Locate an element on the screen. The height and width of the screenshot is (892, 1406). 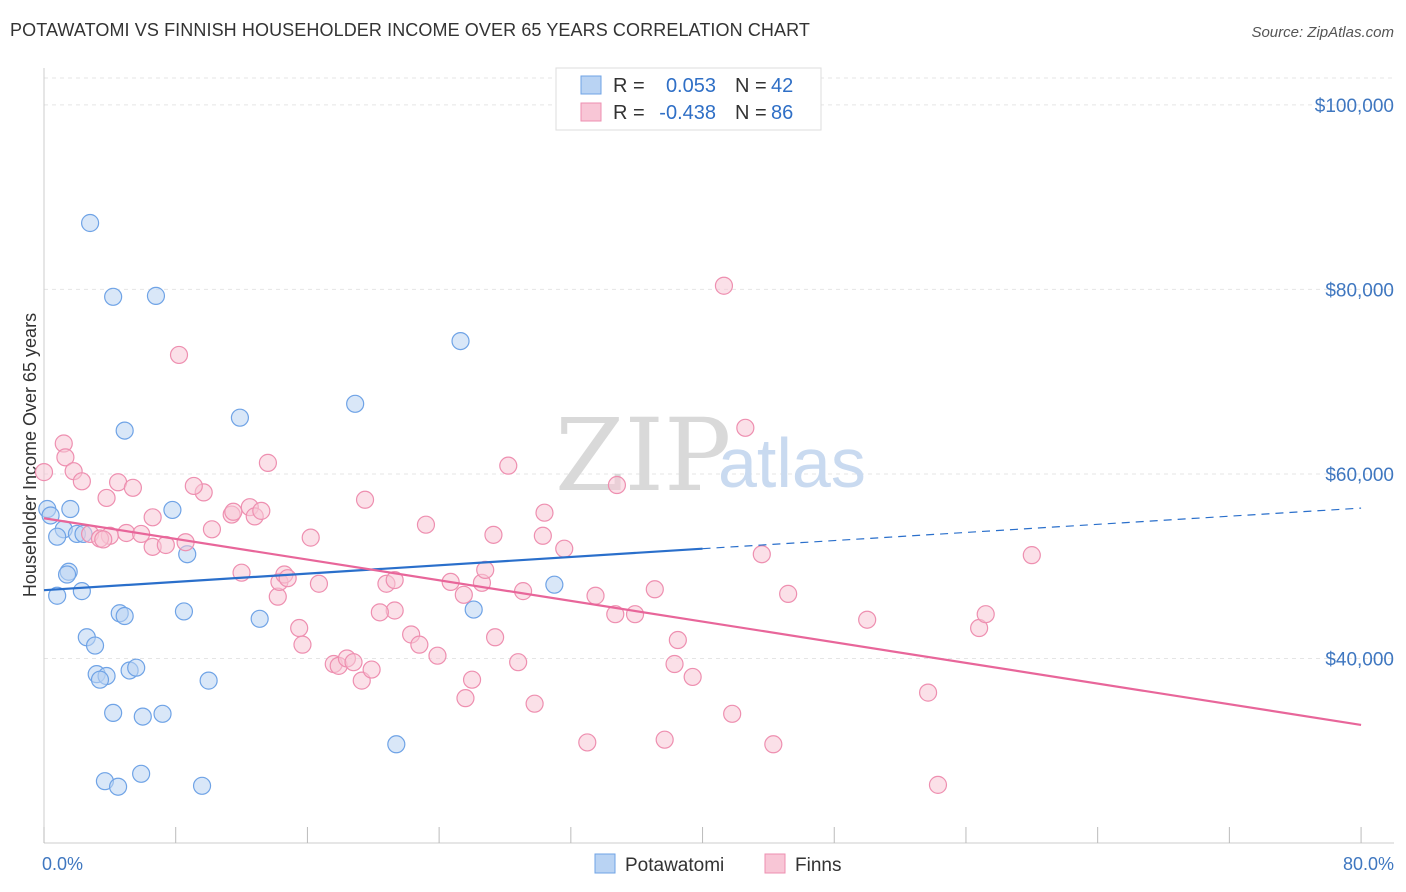
y-tick-label-3: $100,000 is located at coordinates (1354, 106).